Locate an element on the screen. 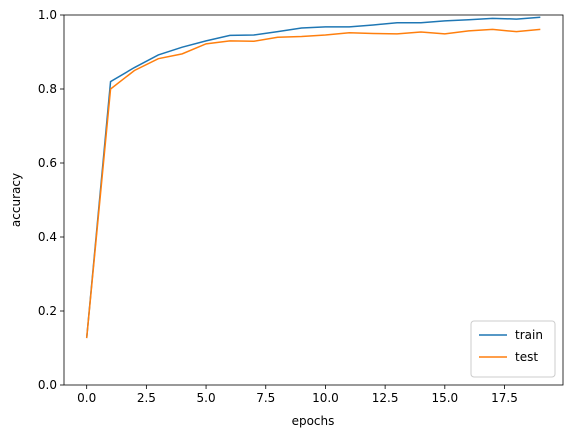  x-tick-label: 12.5 is located at coordinates (385, 398).